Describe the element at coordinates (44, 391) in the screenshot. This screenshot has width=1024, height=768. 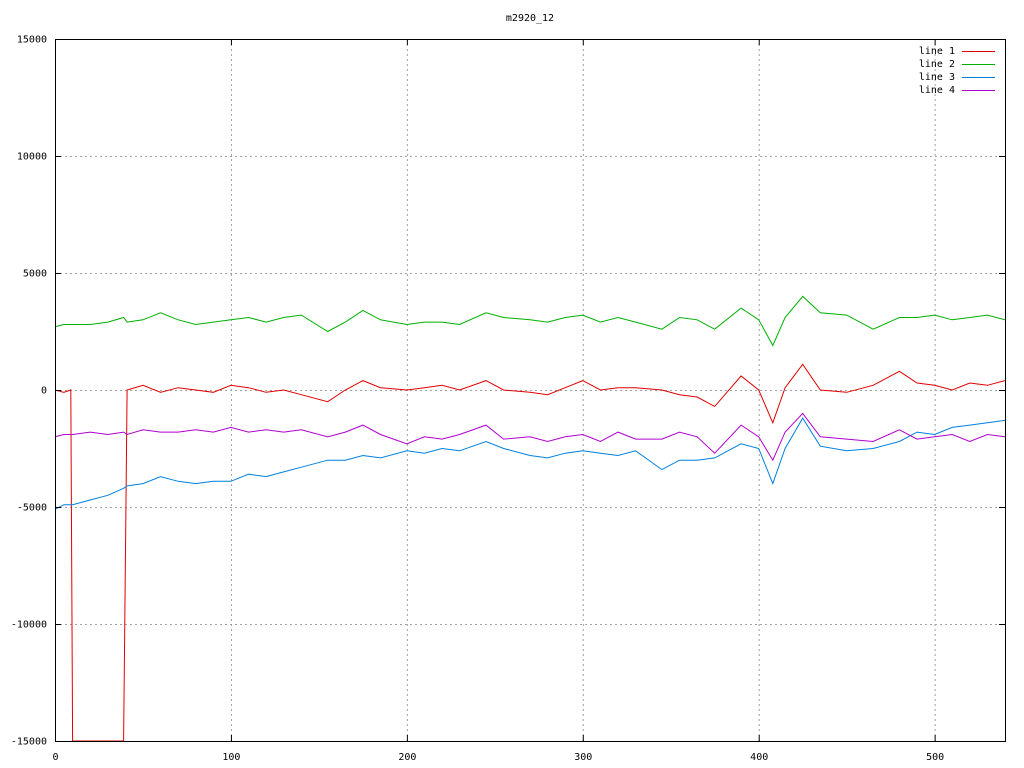
I see `y-tick-label: 0` at that location.